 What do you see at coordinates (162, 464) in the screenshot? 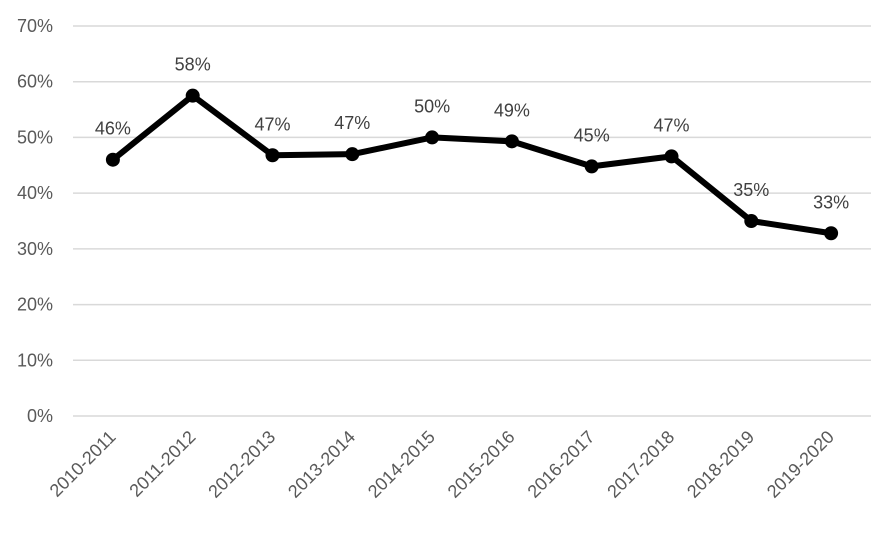
I see `x-tick-label: 2011-2012` at bounding box center [162, 464].